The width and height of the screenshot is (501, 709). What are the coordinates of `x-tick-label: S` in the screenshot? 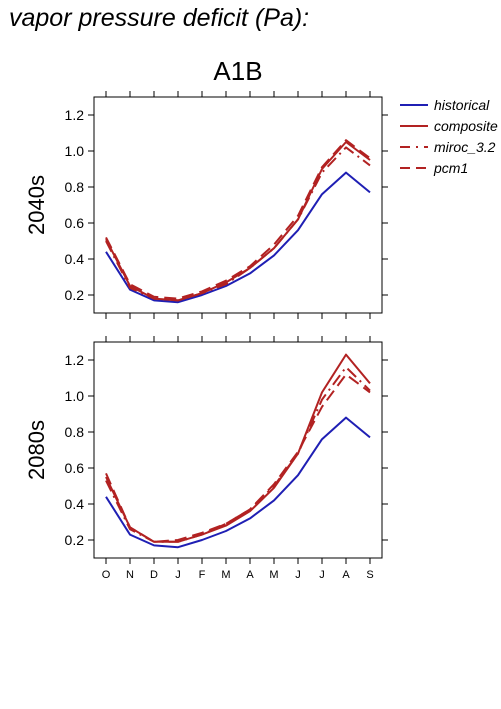 It's located at (369, 575).